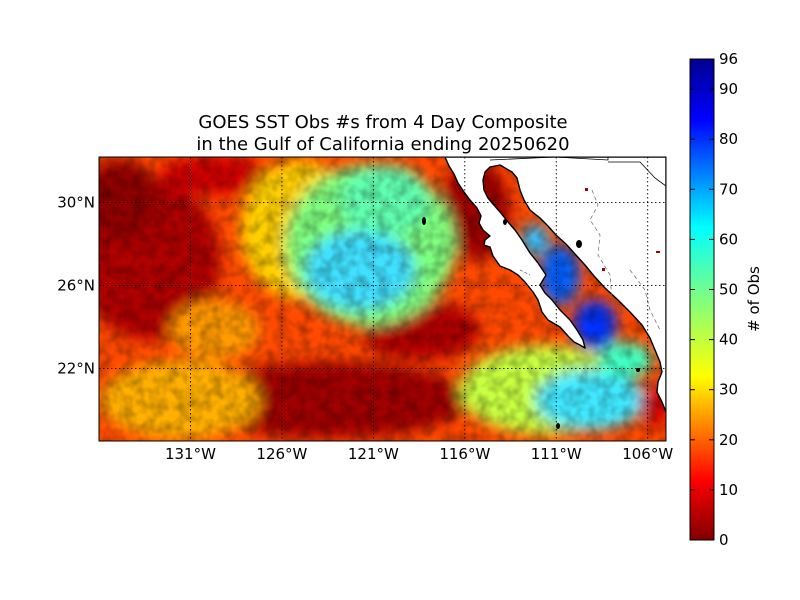 The height and width of the screenshot is (600, 800). Describe the element at coordinates (190, 454) in the screenshot. I see `longitude-tick-label: 131°W` at that location.